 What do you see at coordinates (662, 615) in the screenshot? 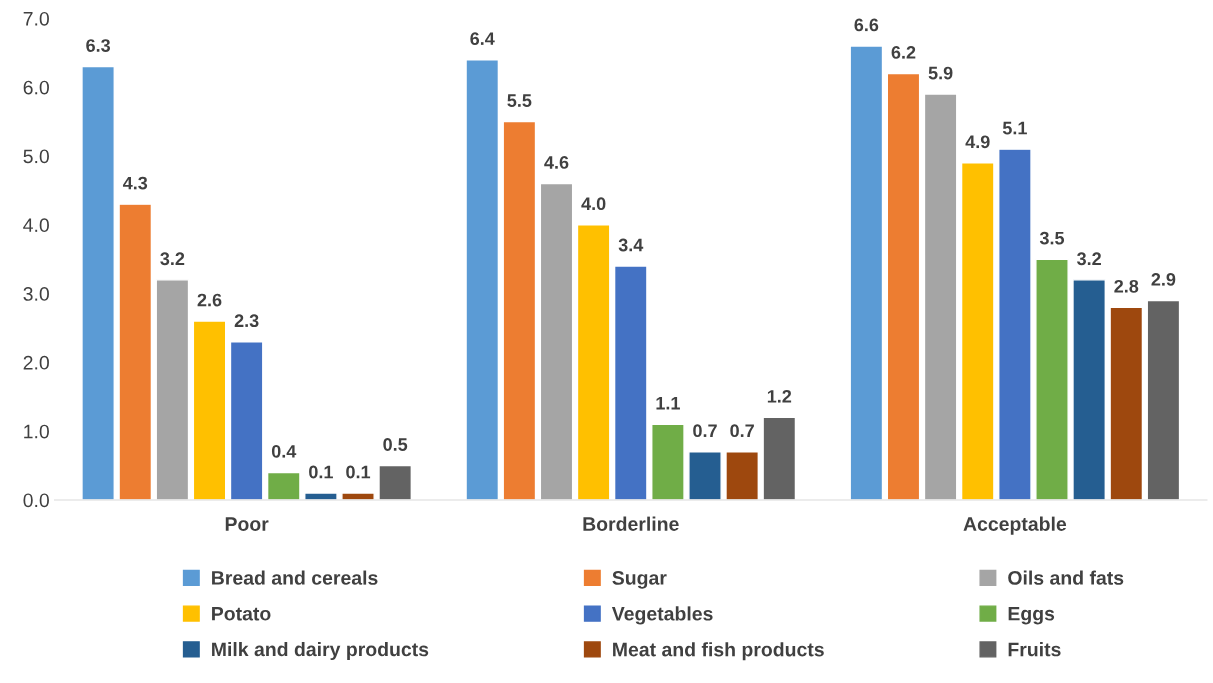
I see `legend-label: Vegetables` at bounding box center [662, 615].